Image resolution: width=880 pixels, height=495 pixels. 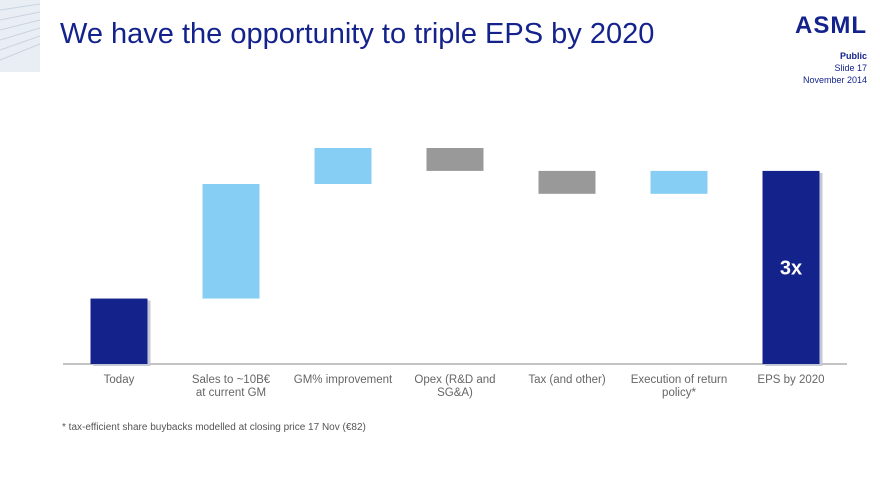 I want to click on bar-label: 3x, so click(x=791, y=268).